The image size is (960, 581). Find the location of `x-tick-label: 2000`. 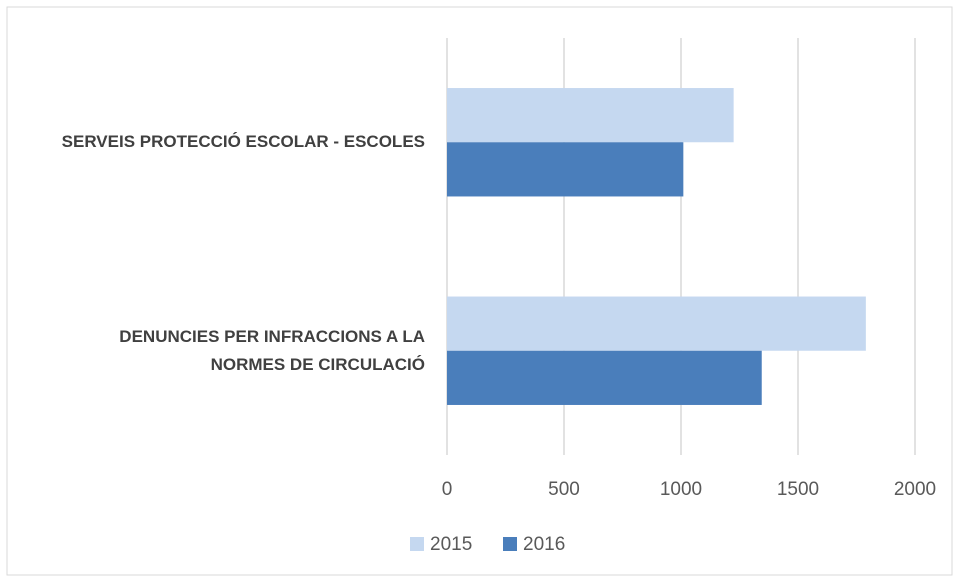

x-tick-label: 2000 is located at coordinates (915, 489).